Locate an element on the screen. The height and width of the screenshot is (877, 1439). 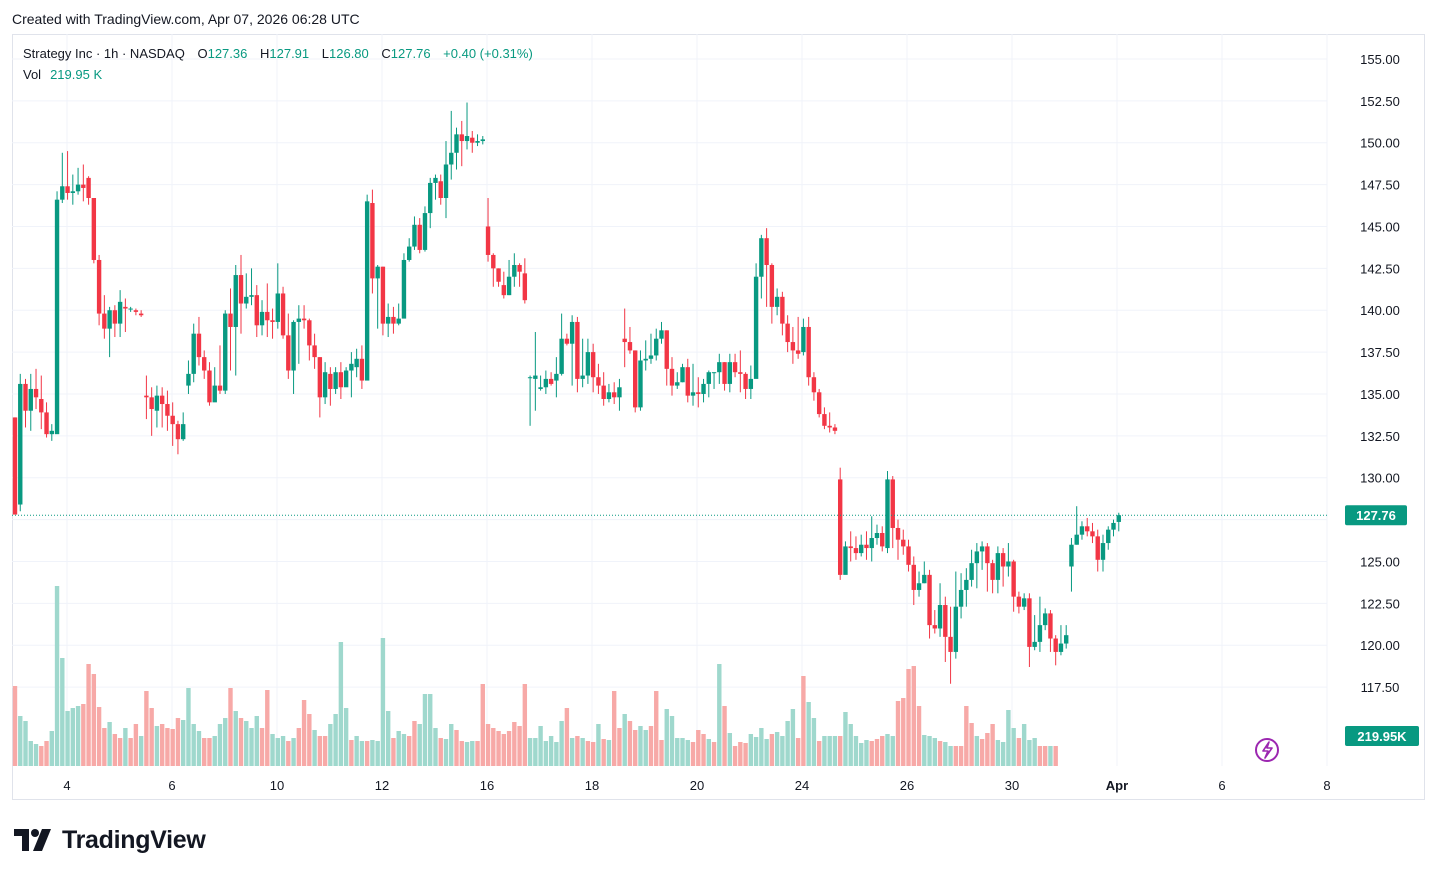
time-tick-label: 26 is located at coordinates (907, 785).